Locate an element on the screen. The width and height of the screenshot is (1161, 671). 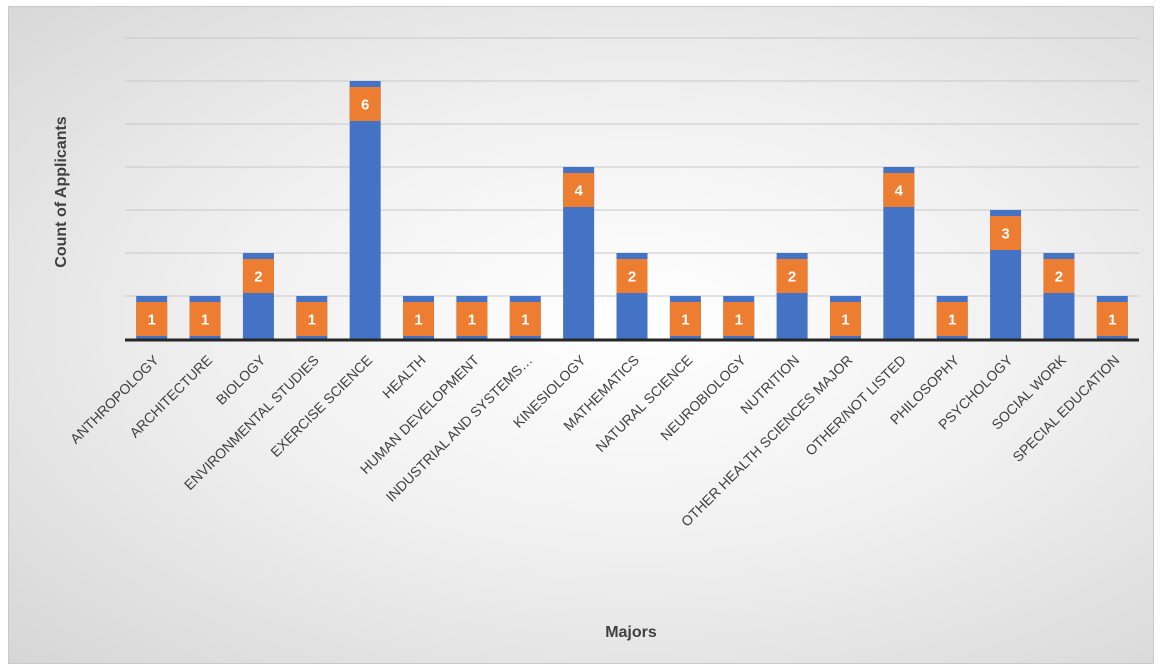
data-label: 3 is located at coordinates (1005, 234).